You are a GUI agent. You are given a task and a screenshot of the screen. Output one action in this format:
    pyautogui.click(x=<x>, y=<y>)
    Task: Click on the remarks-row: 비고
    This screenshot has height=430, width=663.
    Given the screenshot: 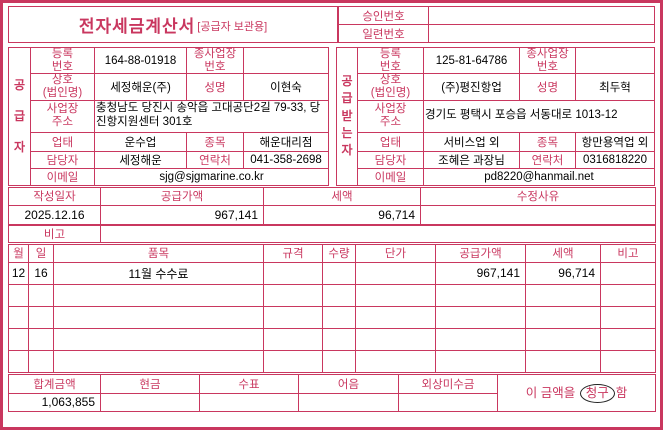 What is the action you would take?
    pyautogui.click(x=332, y=233)
    